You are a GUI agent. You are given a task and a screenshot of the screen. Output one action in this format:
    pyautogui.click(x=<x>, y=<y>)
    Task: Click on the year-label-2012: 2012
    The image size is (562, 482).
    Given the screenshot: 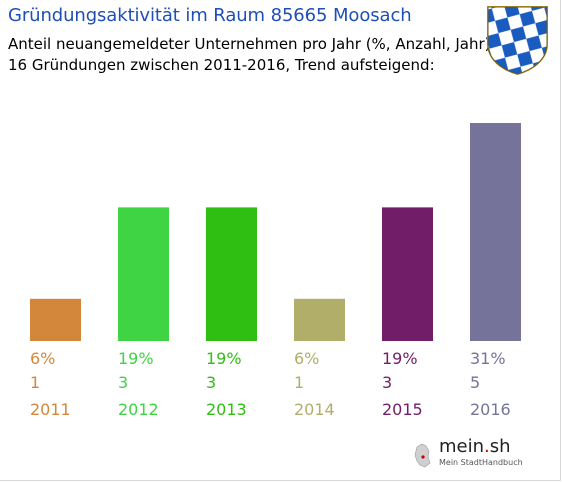 What is the action you would take?
    pyautogui.click(x=138, y=409)
    